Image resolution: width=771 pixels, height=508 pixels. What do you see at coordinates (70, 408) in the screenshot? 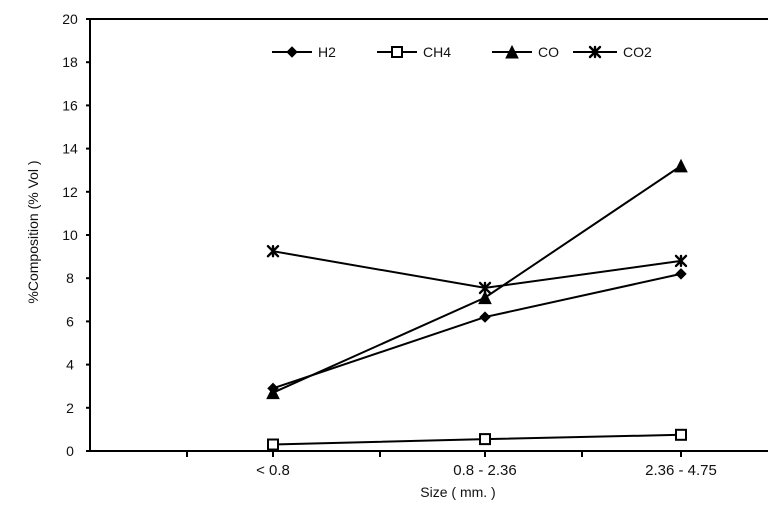
I see `y-tick-label: 2` at bounding box center [70, 408].